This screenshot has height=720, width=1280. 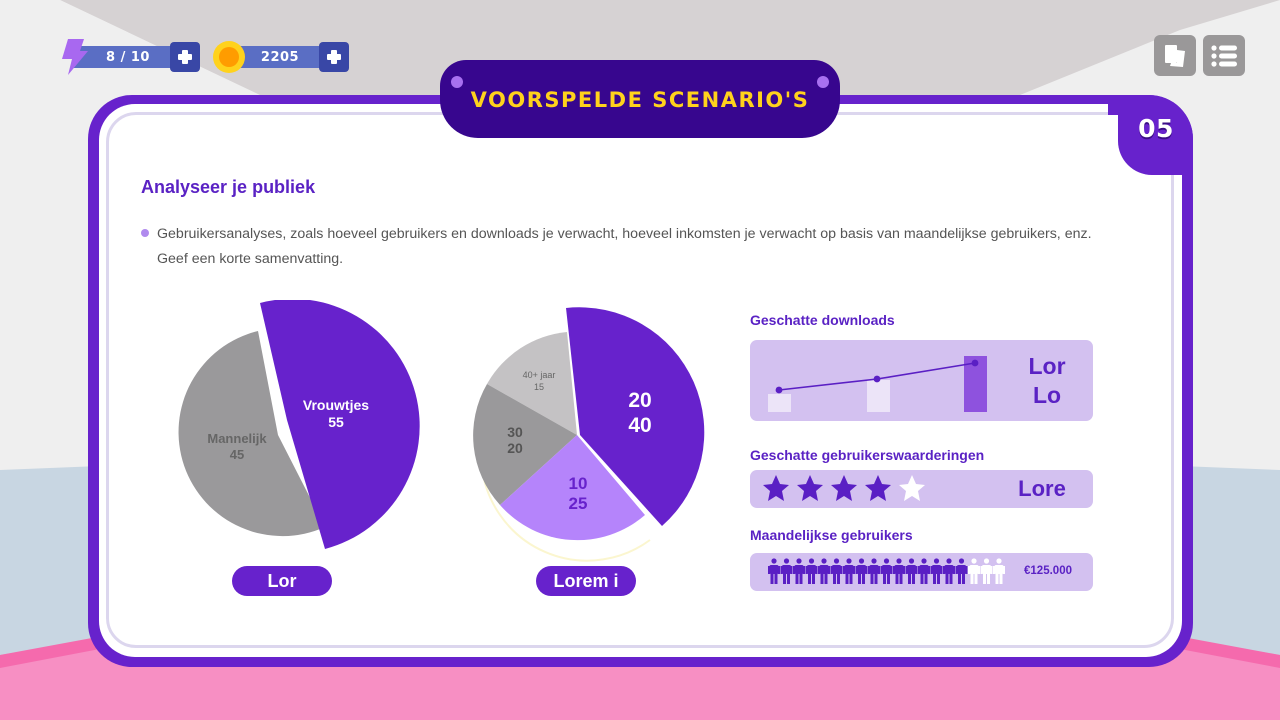 I want to click on star-rating, so click(x=844, y=488).